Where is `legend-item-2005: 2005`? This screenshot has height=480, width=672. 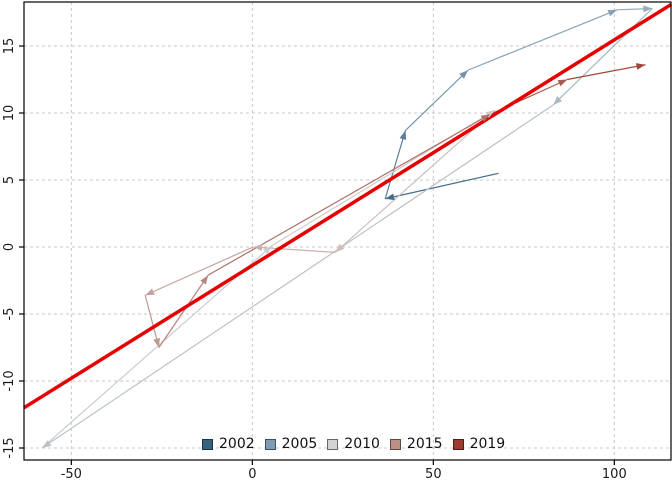 legend-item-2005: 2005 is located at coordinates (291, 444).